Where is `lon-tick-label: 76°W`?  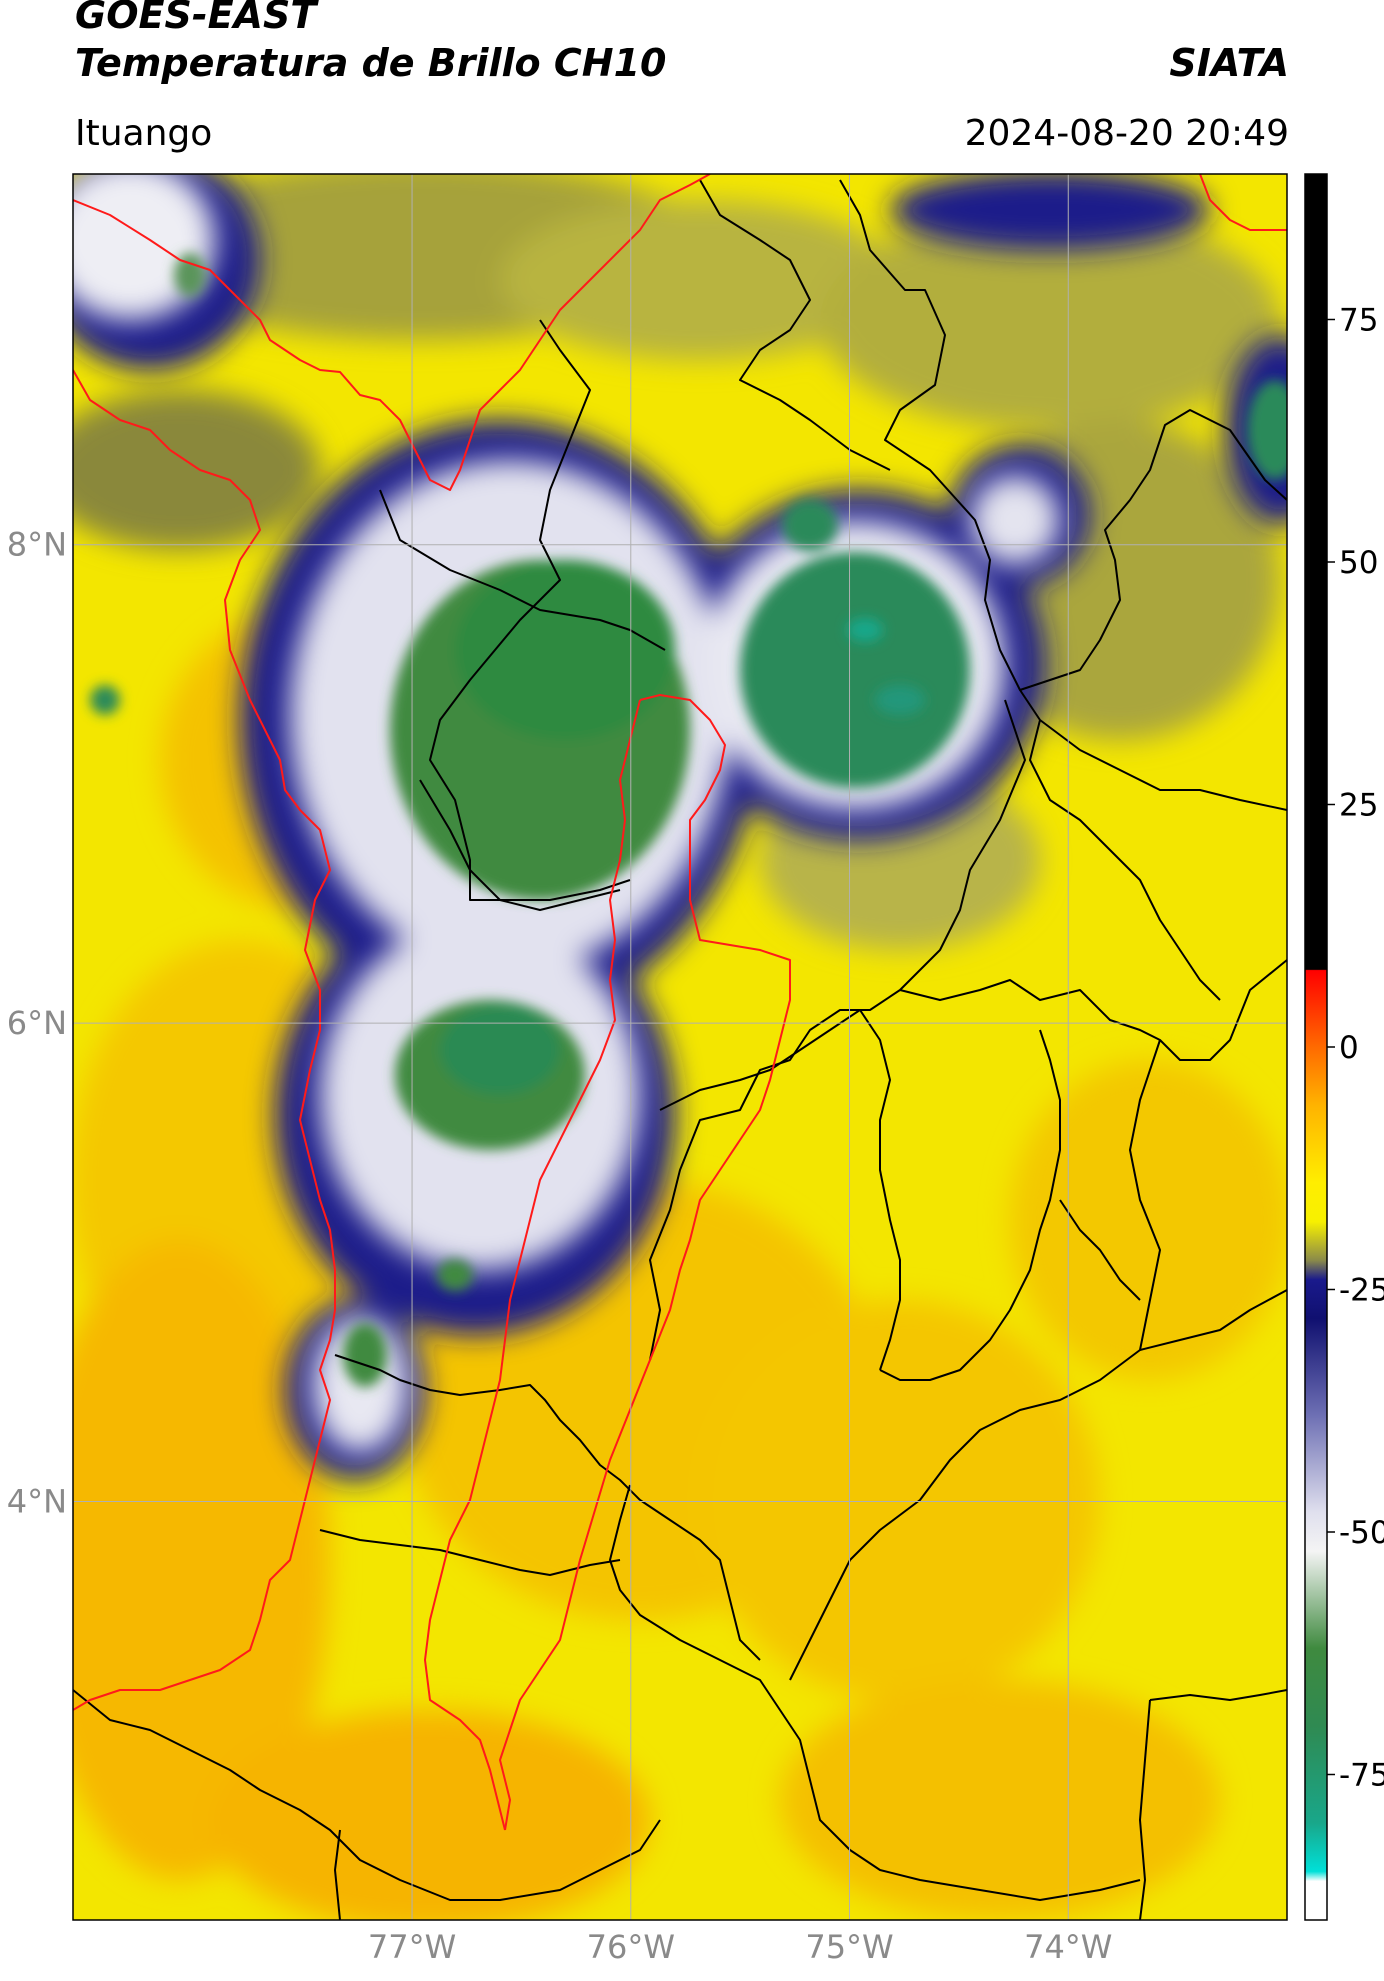 lon-tick-label: 76°W is located at coordinates (631, 1947).